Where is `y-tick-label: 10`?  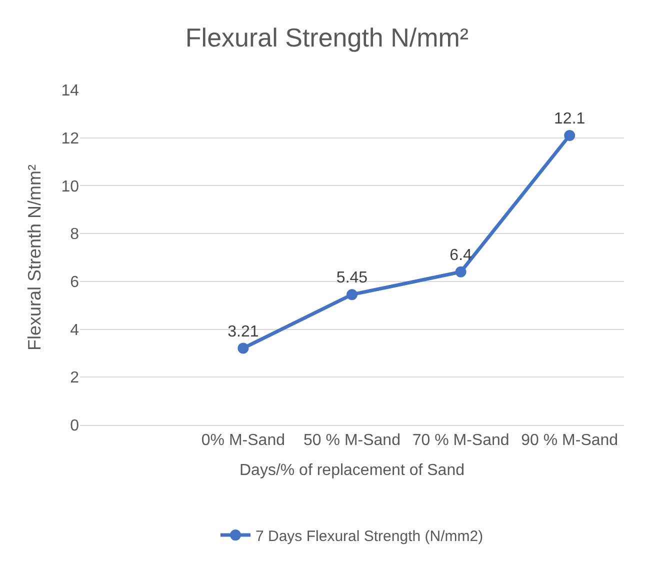
y-tick-label: 10 is located at coordinates (70, 187).